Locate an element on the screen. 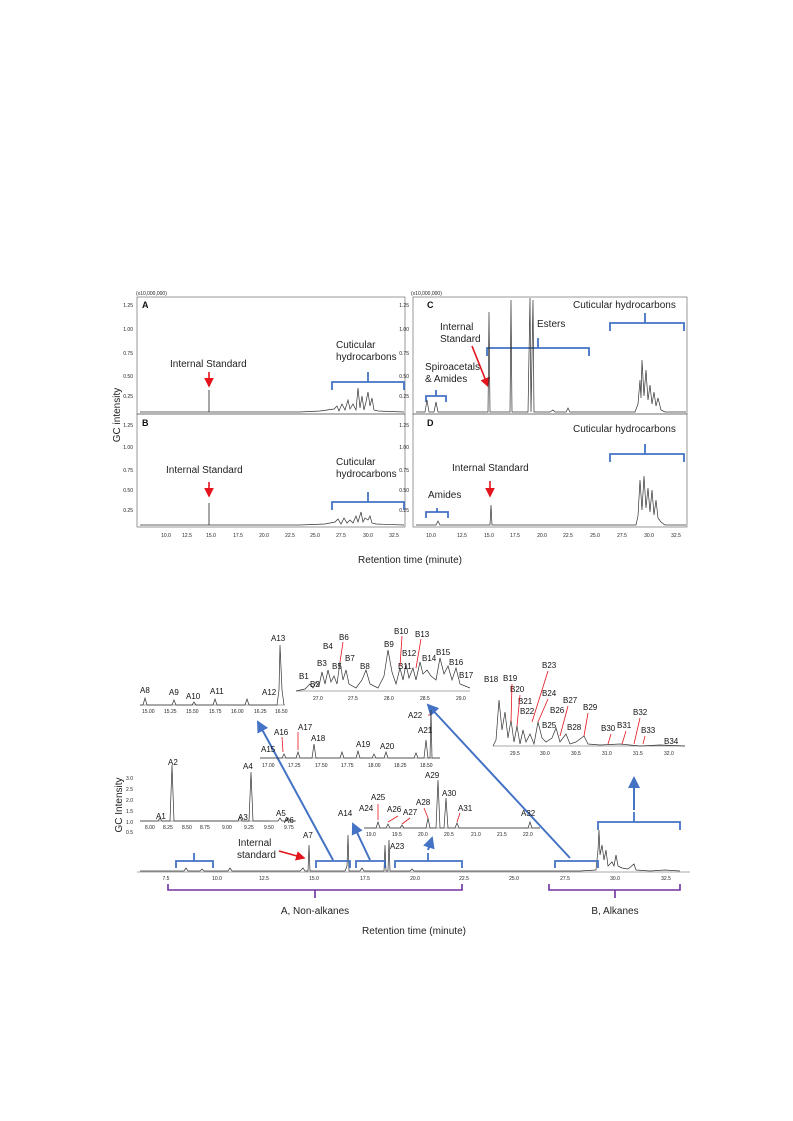 The image size is (793, 1121). x-tick: 28.5 is located at coordinates (425, 699).